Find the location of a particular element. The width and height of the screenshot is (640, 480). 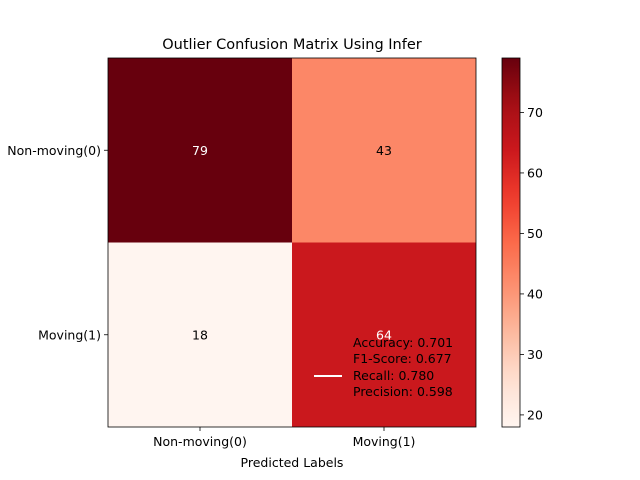

heatmap-cell-labels: 79 43 18 64 is located at coordinates (292, 243).